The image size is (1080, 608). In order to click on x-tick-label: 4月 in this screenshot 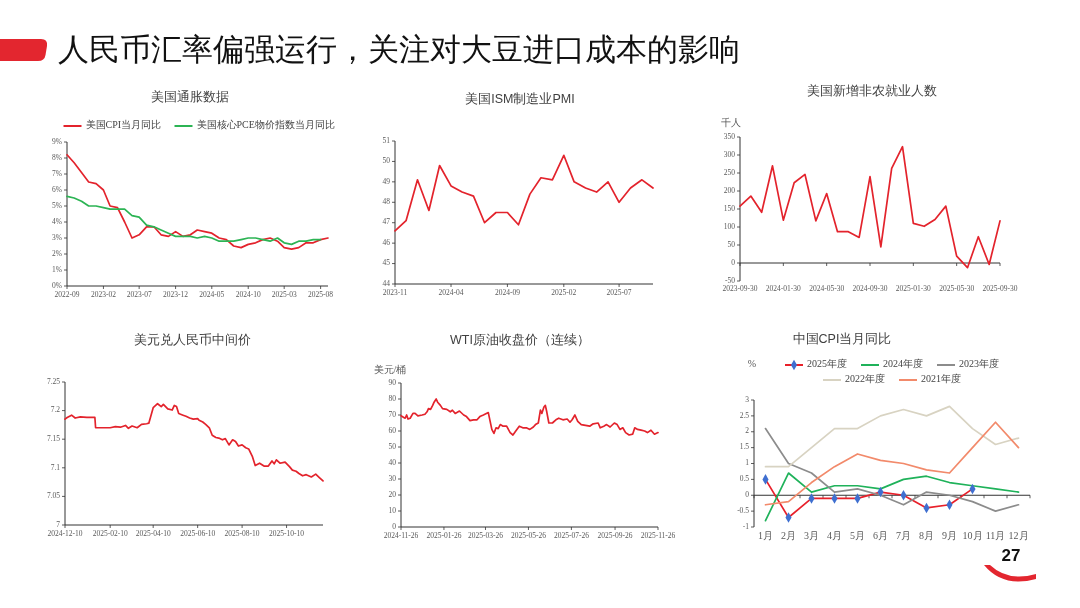, I will do `click(834, 536)`.